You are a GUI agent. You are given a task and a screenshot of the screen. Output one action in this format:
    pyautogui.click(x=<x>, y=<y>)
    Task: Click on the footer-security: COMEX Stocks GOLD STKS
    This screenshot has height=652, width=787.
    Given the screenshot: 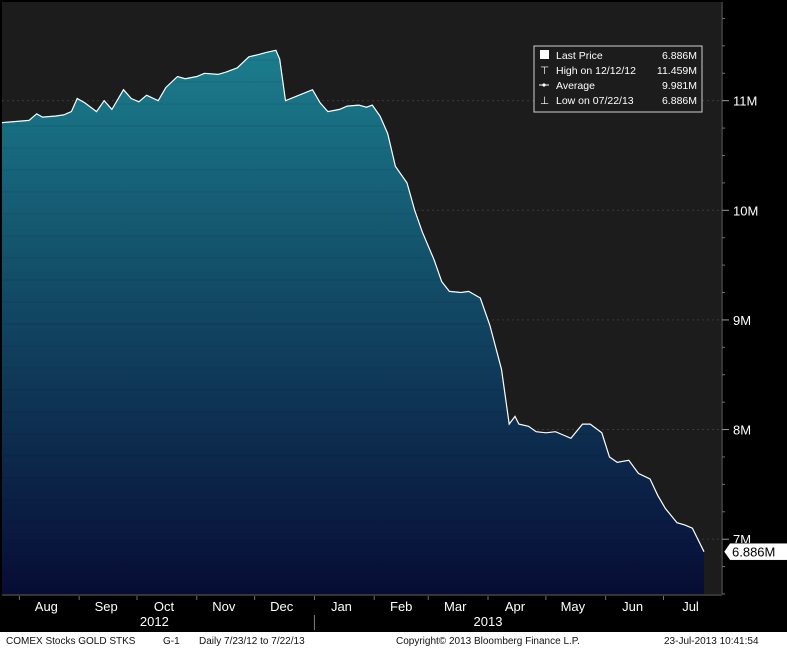 What is the action you would take?
    pyautogui.click(x=71, y=641)
    